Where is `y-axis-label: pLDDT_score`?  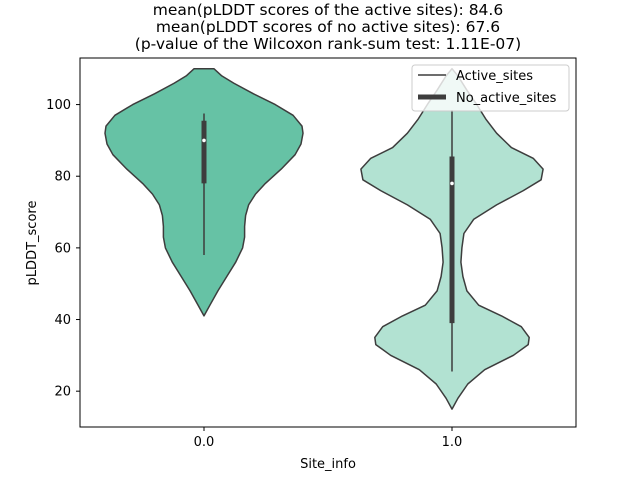 y-axis-label: pLDDT_score is located at coordinates (32, 243).